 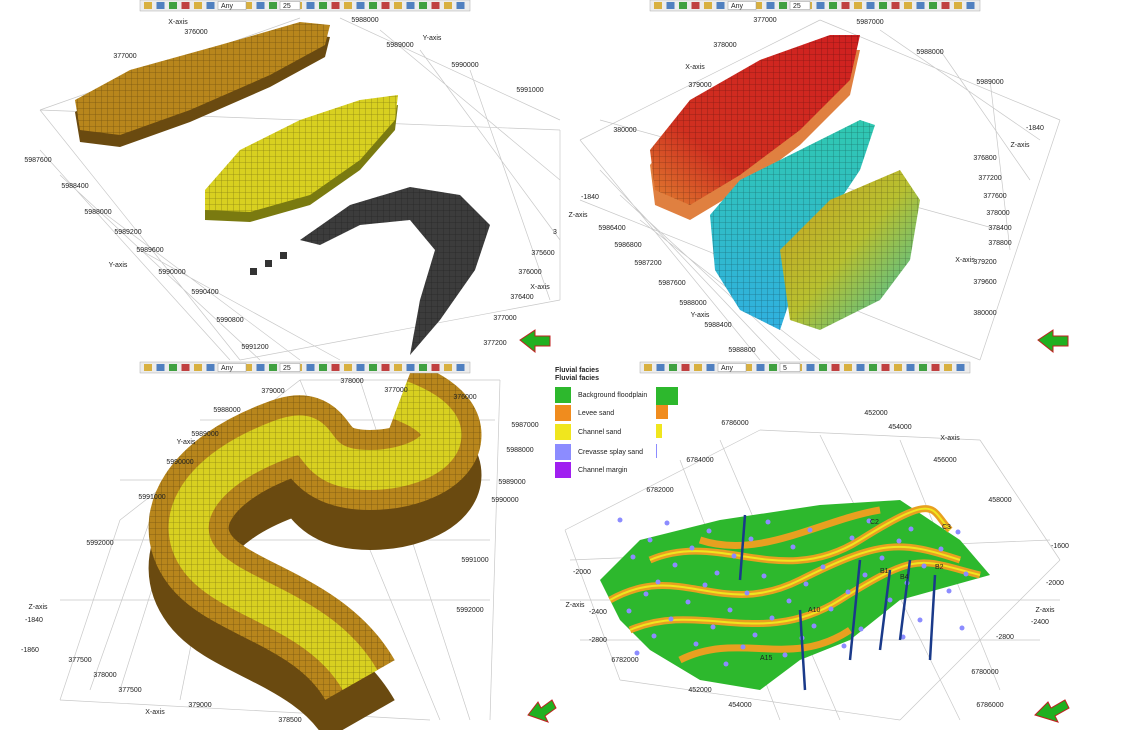 What do you see at coordinates (186, 442) in the screenshot?
I see `axis-label: Y-axis` at bounding box center [186, 442].